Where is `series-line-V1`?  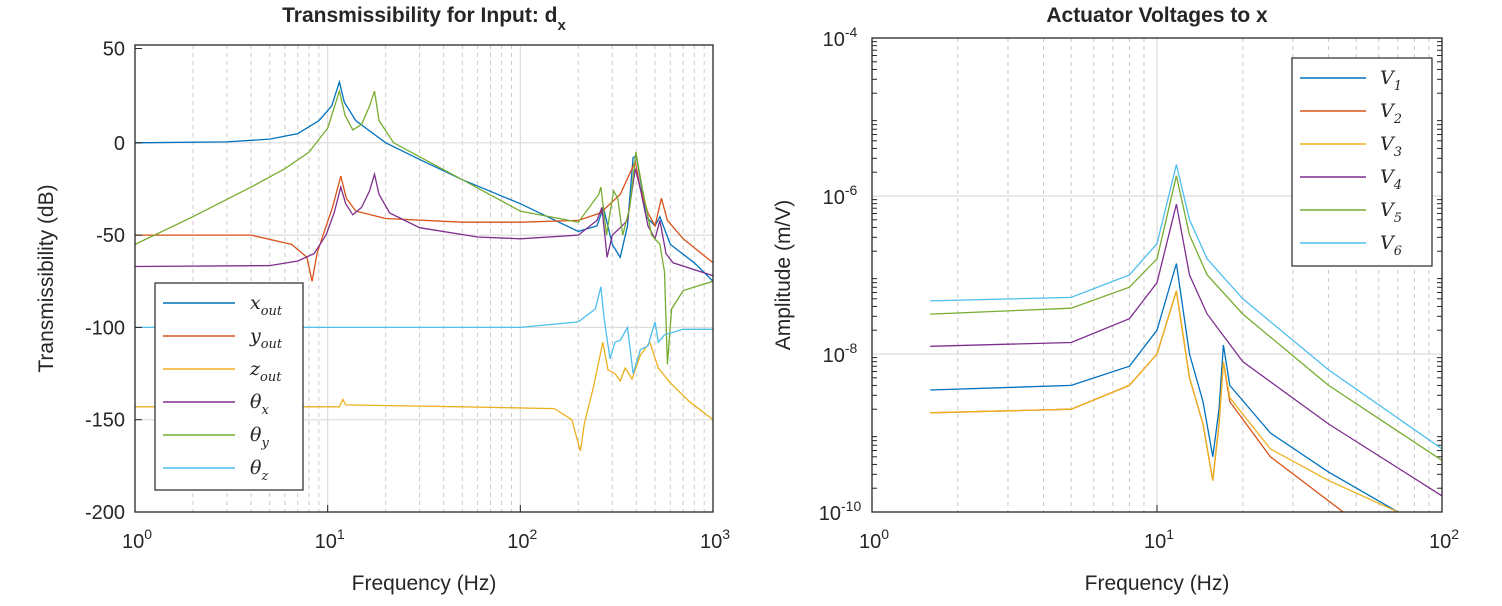 series-line-V1 is located at coordinates (1164, 387).